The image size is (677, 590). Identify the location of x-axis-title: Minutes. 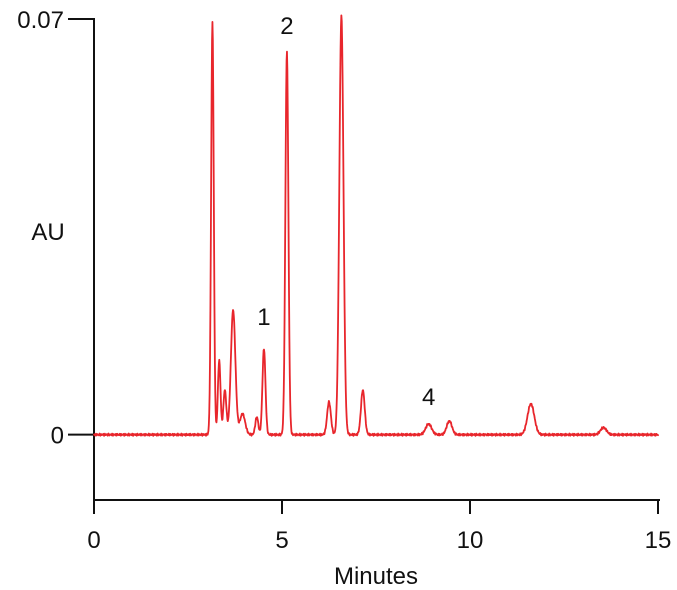
(376, 576).